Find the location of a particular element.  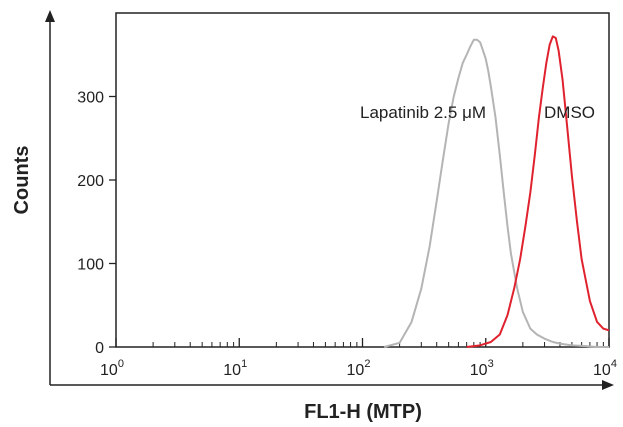

y-axis-title: Counts is located at coordinates (22, 180).